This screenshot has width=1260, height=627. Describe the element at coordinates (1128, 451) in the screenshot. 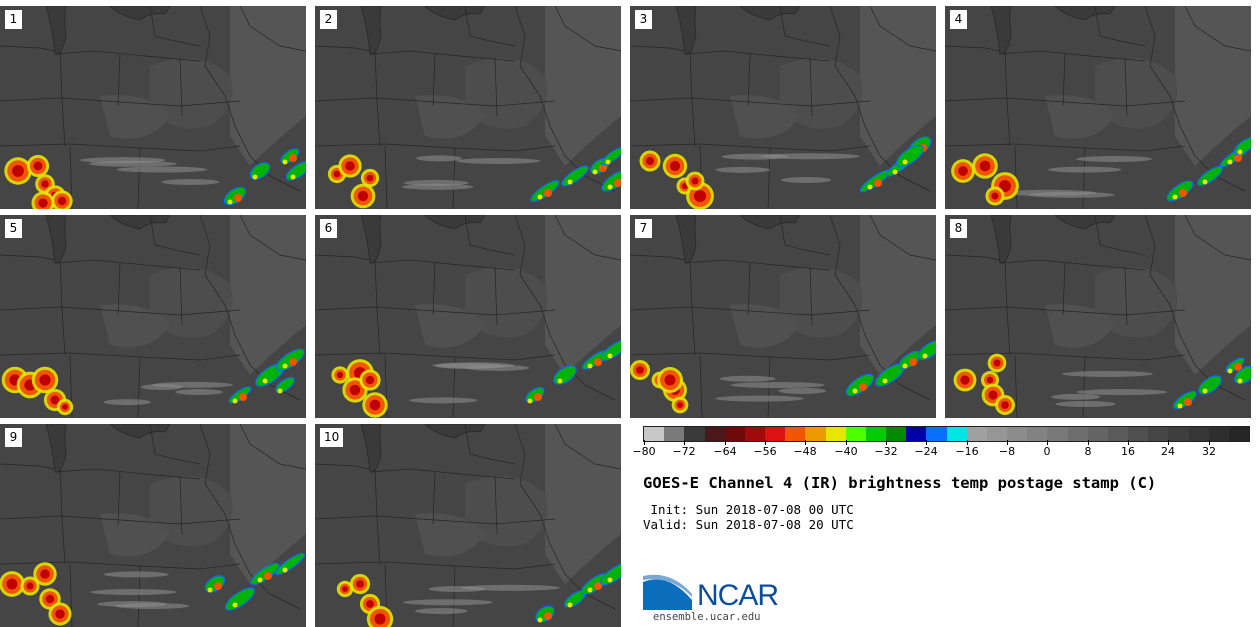

I see `colorbar-tick-label: 16` at that location.